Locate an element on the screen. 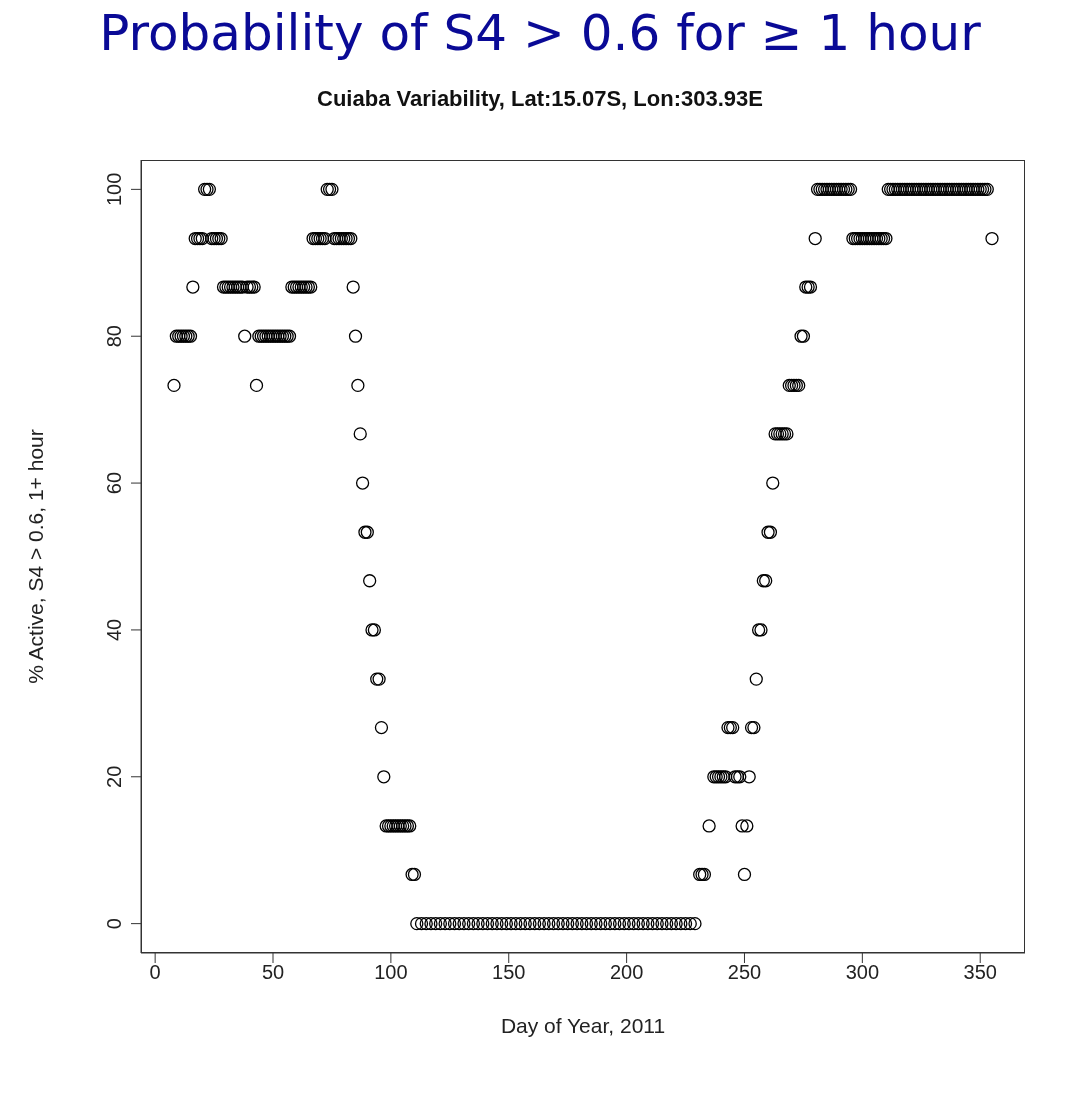 This screenshot has height=1103, width=1080. x-tick-label: 300 is located at coordinates (862, 972).